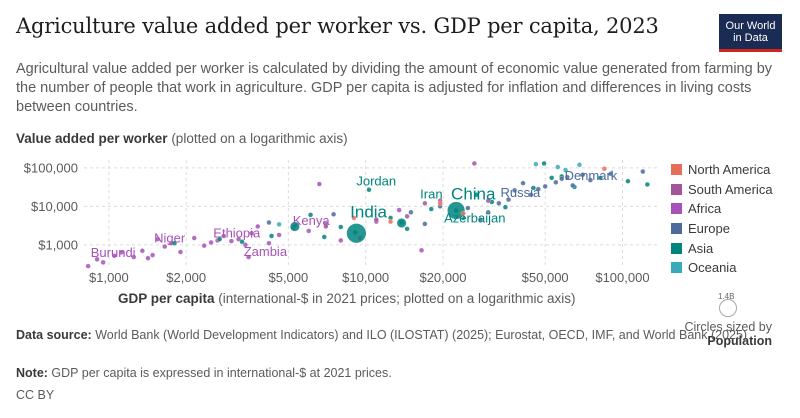  I want to click on x-tick-label: $20,000, so click(442, 277).